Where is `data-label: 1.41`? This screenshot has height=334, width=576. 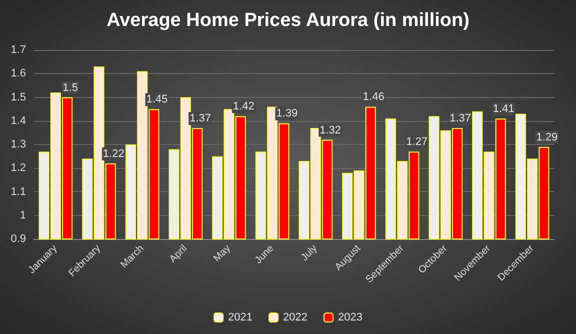
data-label: 1.41 is located at coordinates (503, 109).